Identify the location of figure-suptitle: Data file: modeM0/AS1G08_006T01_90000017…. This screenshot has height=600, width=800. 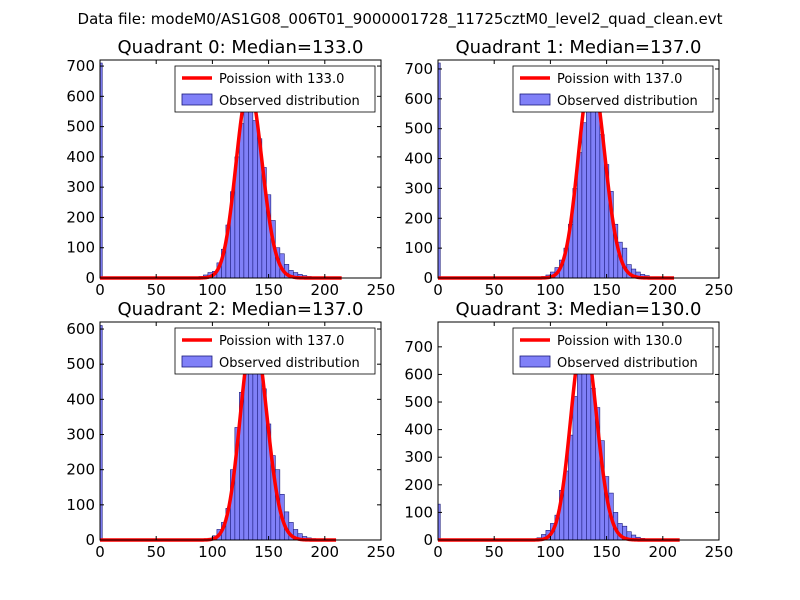
(400, 19).